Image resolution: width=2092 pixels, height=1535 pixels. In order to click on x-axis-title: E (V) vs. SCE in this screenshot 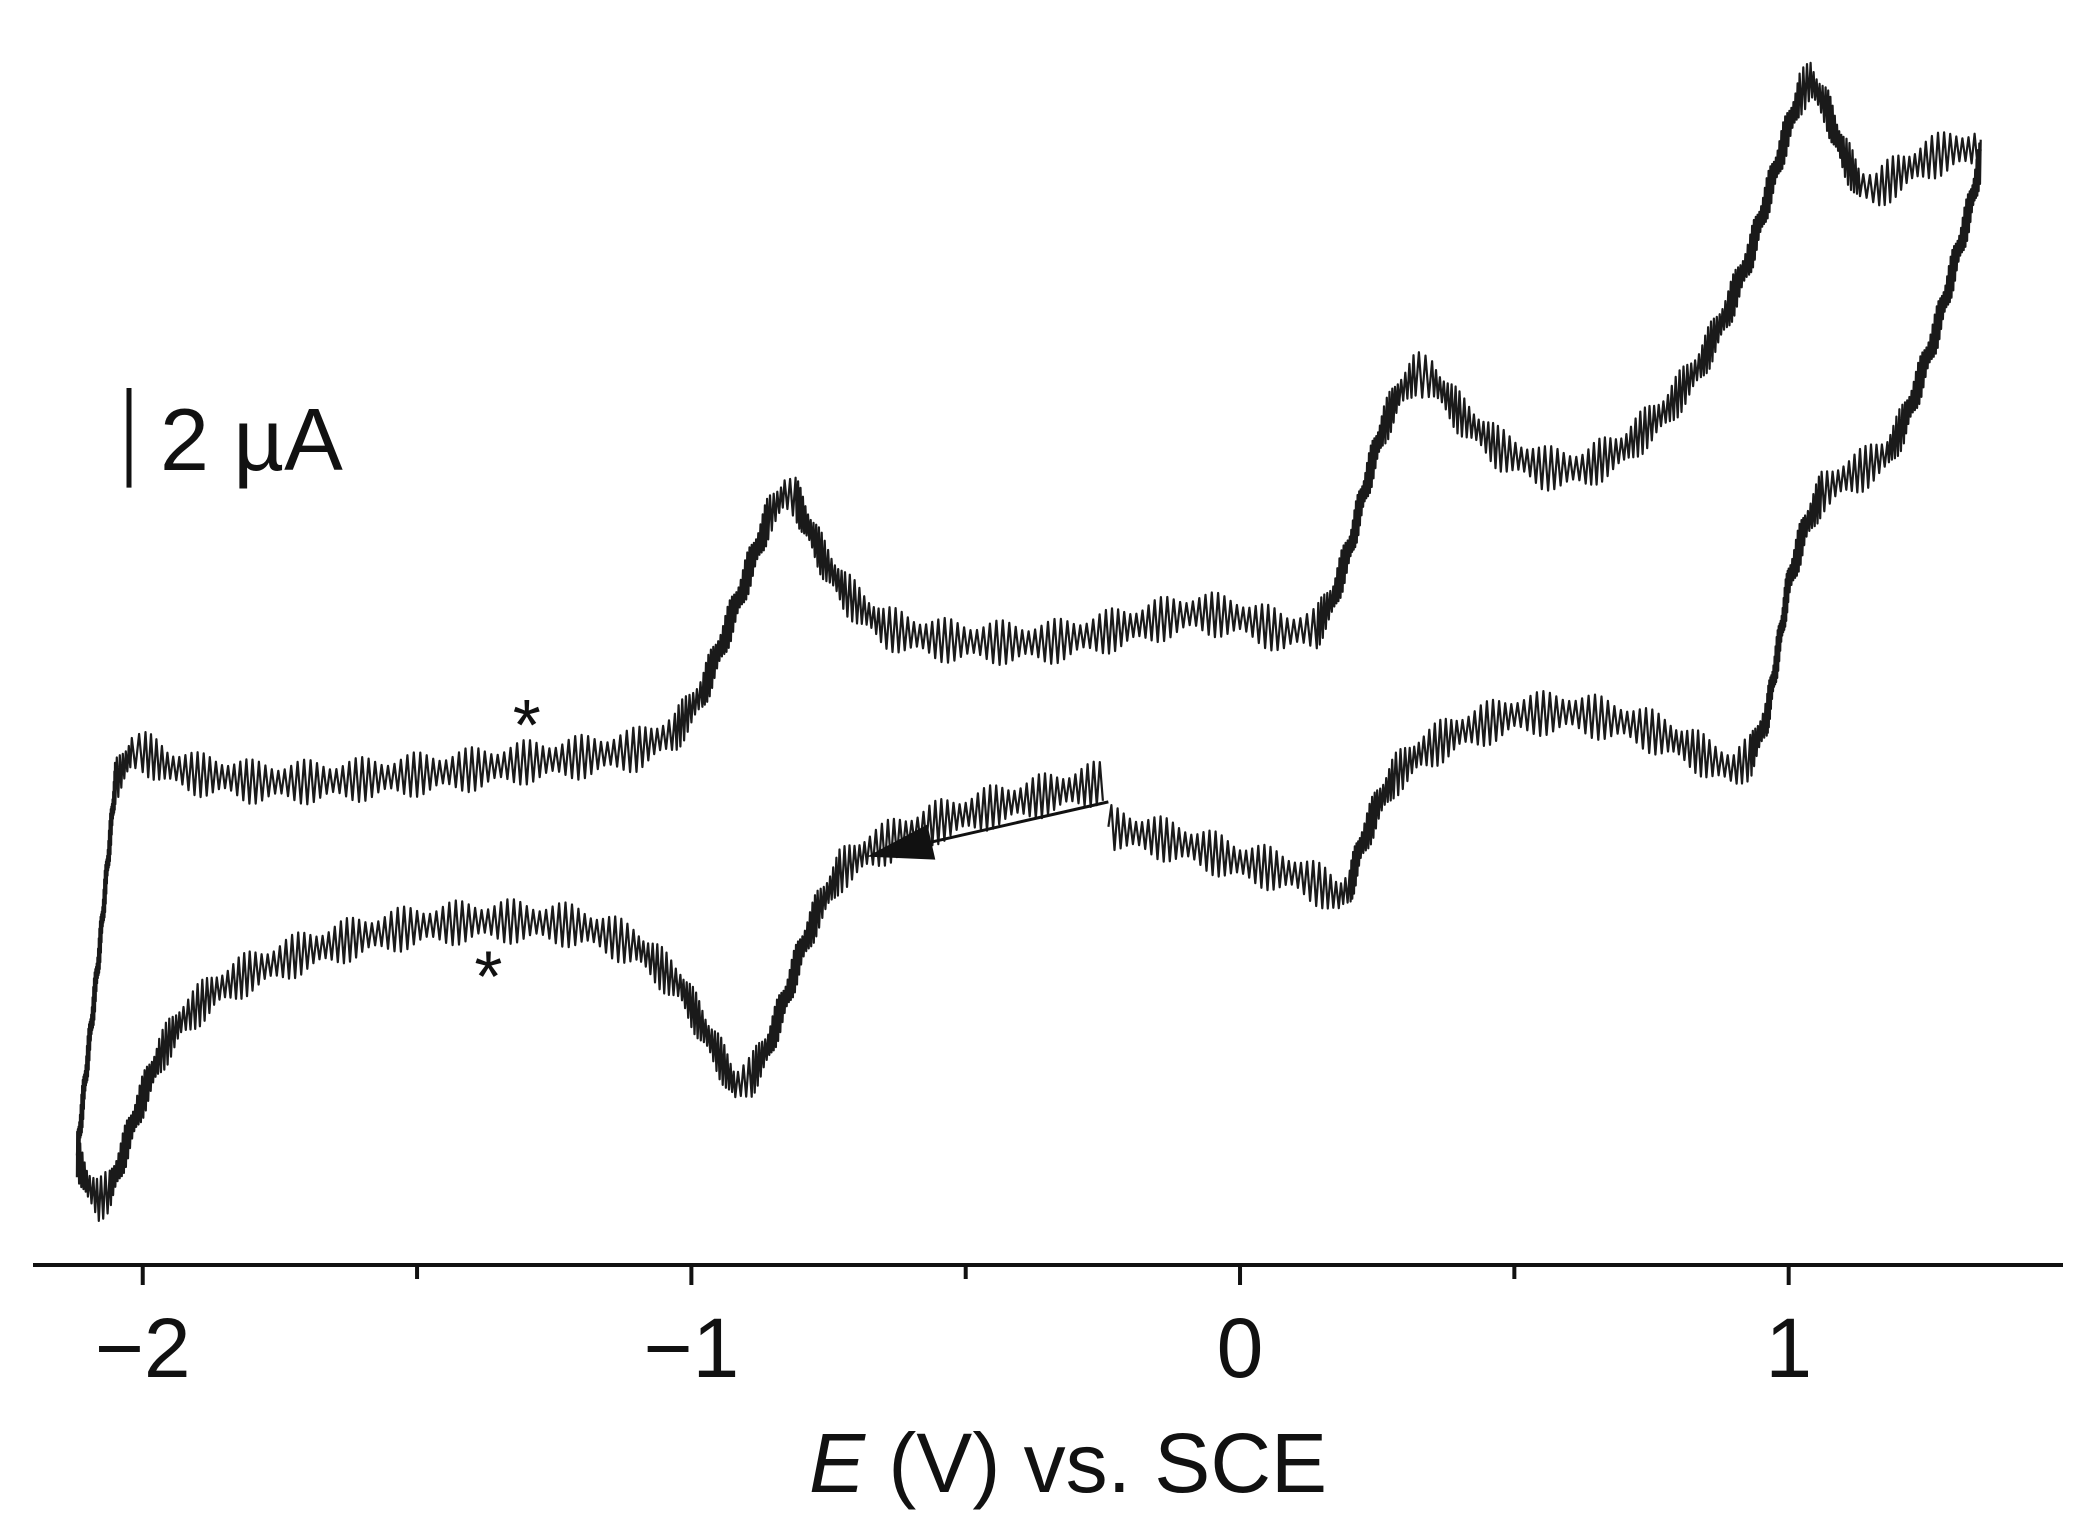, I will do `click(1068, 1463)`.